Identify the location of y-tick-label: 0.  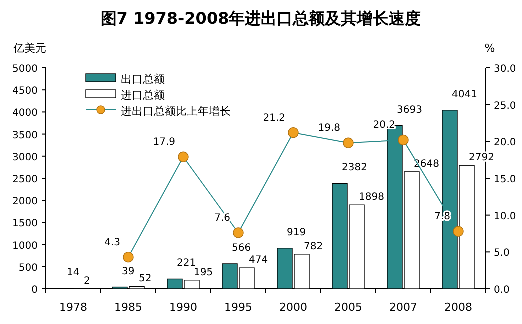
(35, 290).